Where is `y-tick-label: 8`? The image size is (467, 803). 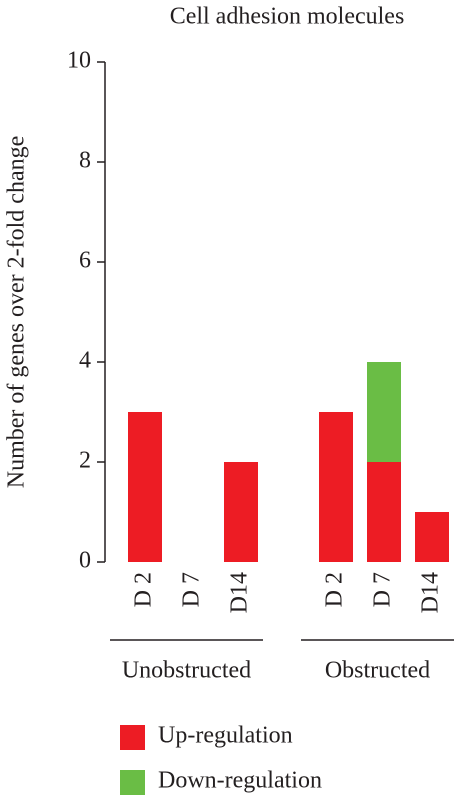
y-tick-label: 8 is located at coordinates (85, 161).